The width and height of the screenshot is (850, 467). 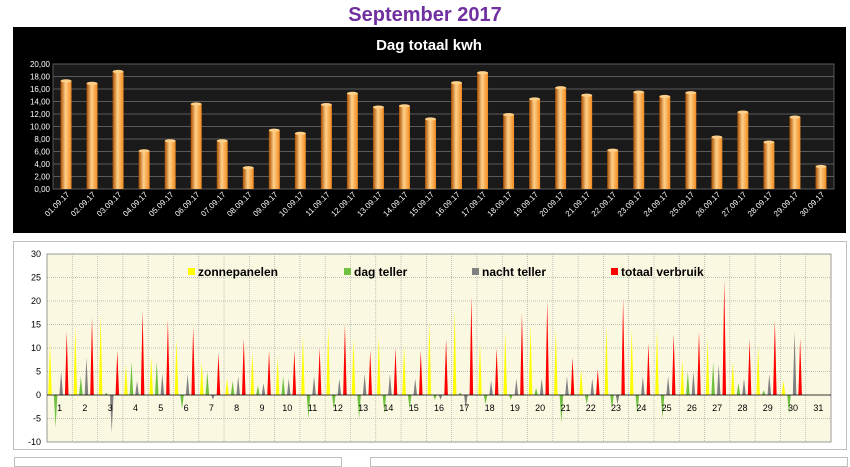 I want to click on chart1-y-tick-label: 10,00, so click(x=40, y=127).